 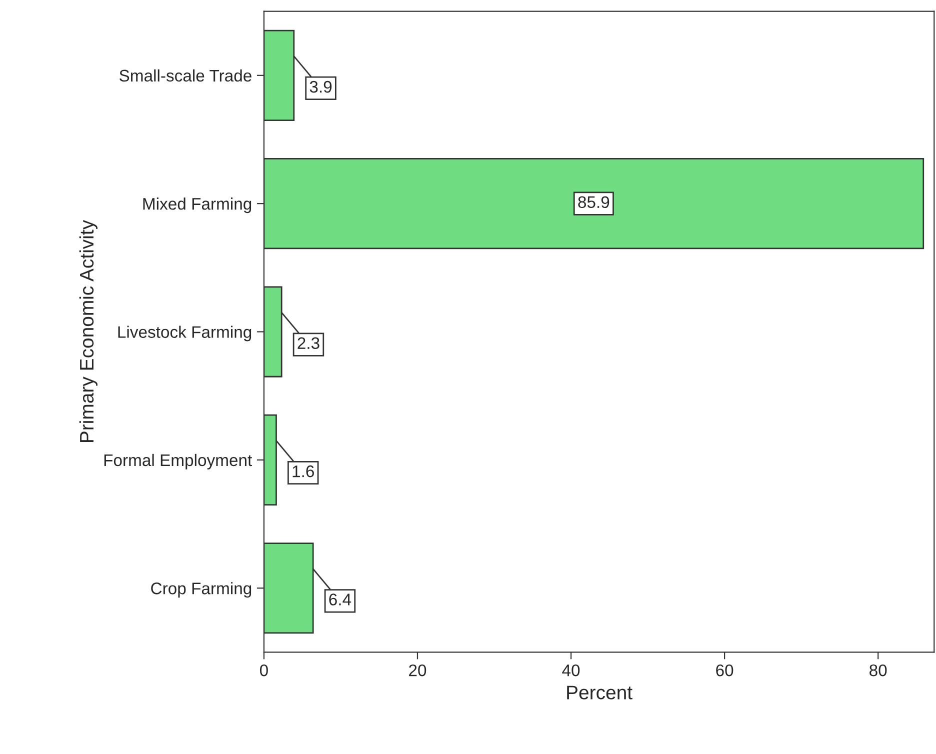 I want to click on x-tick-label: 60, so click(x=725, y=670).